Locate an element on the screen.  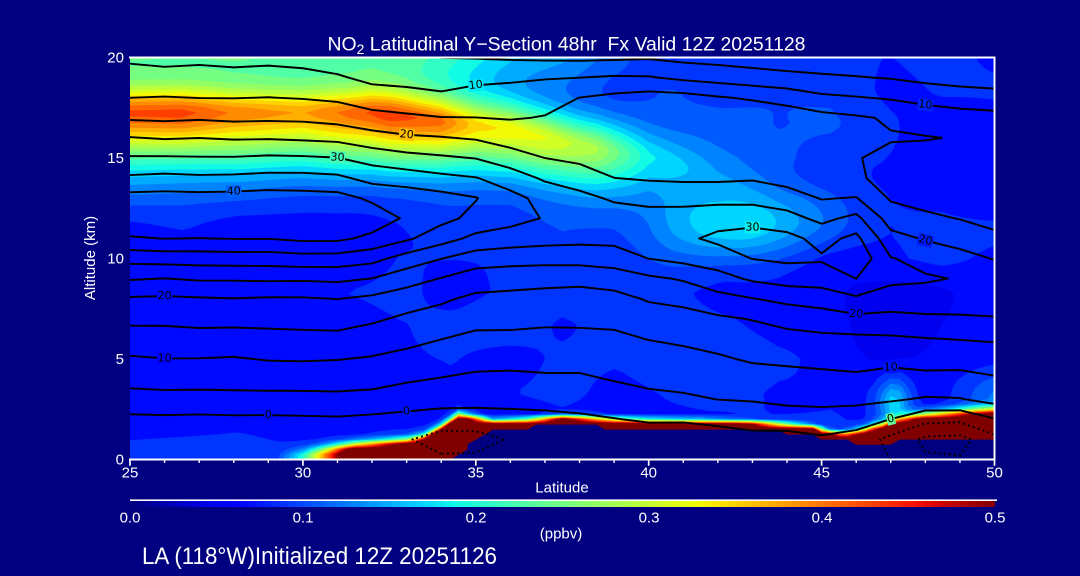
svg-text: 0.5 is located at coordinates (995, 518).